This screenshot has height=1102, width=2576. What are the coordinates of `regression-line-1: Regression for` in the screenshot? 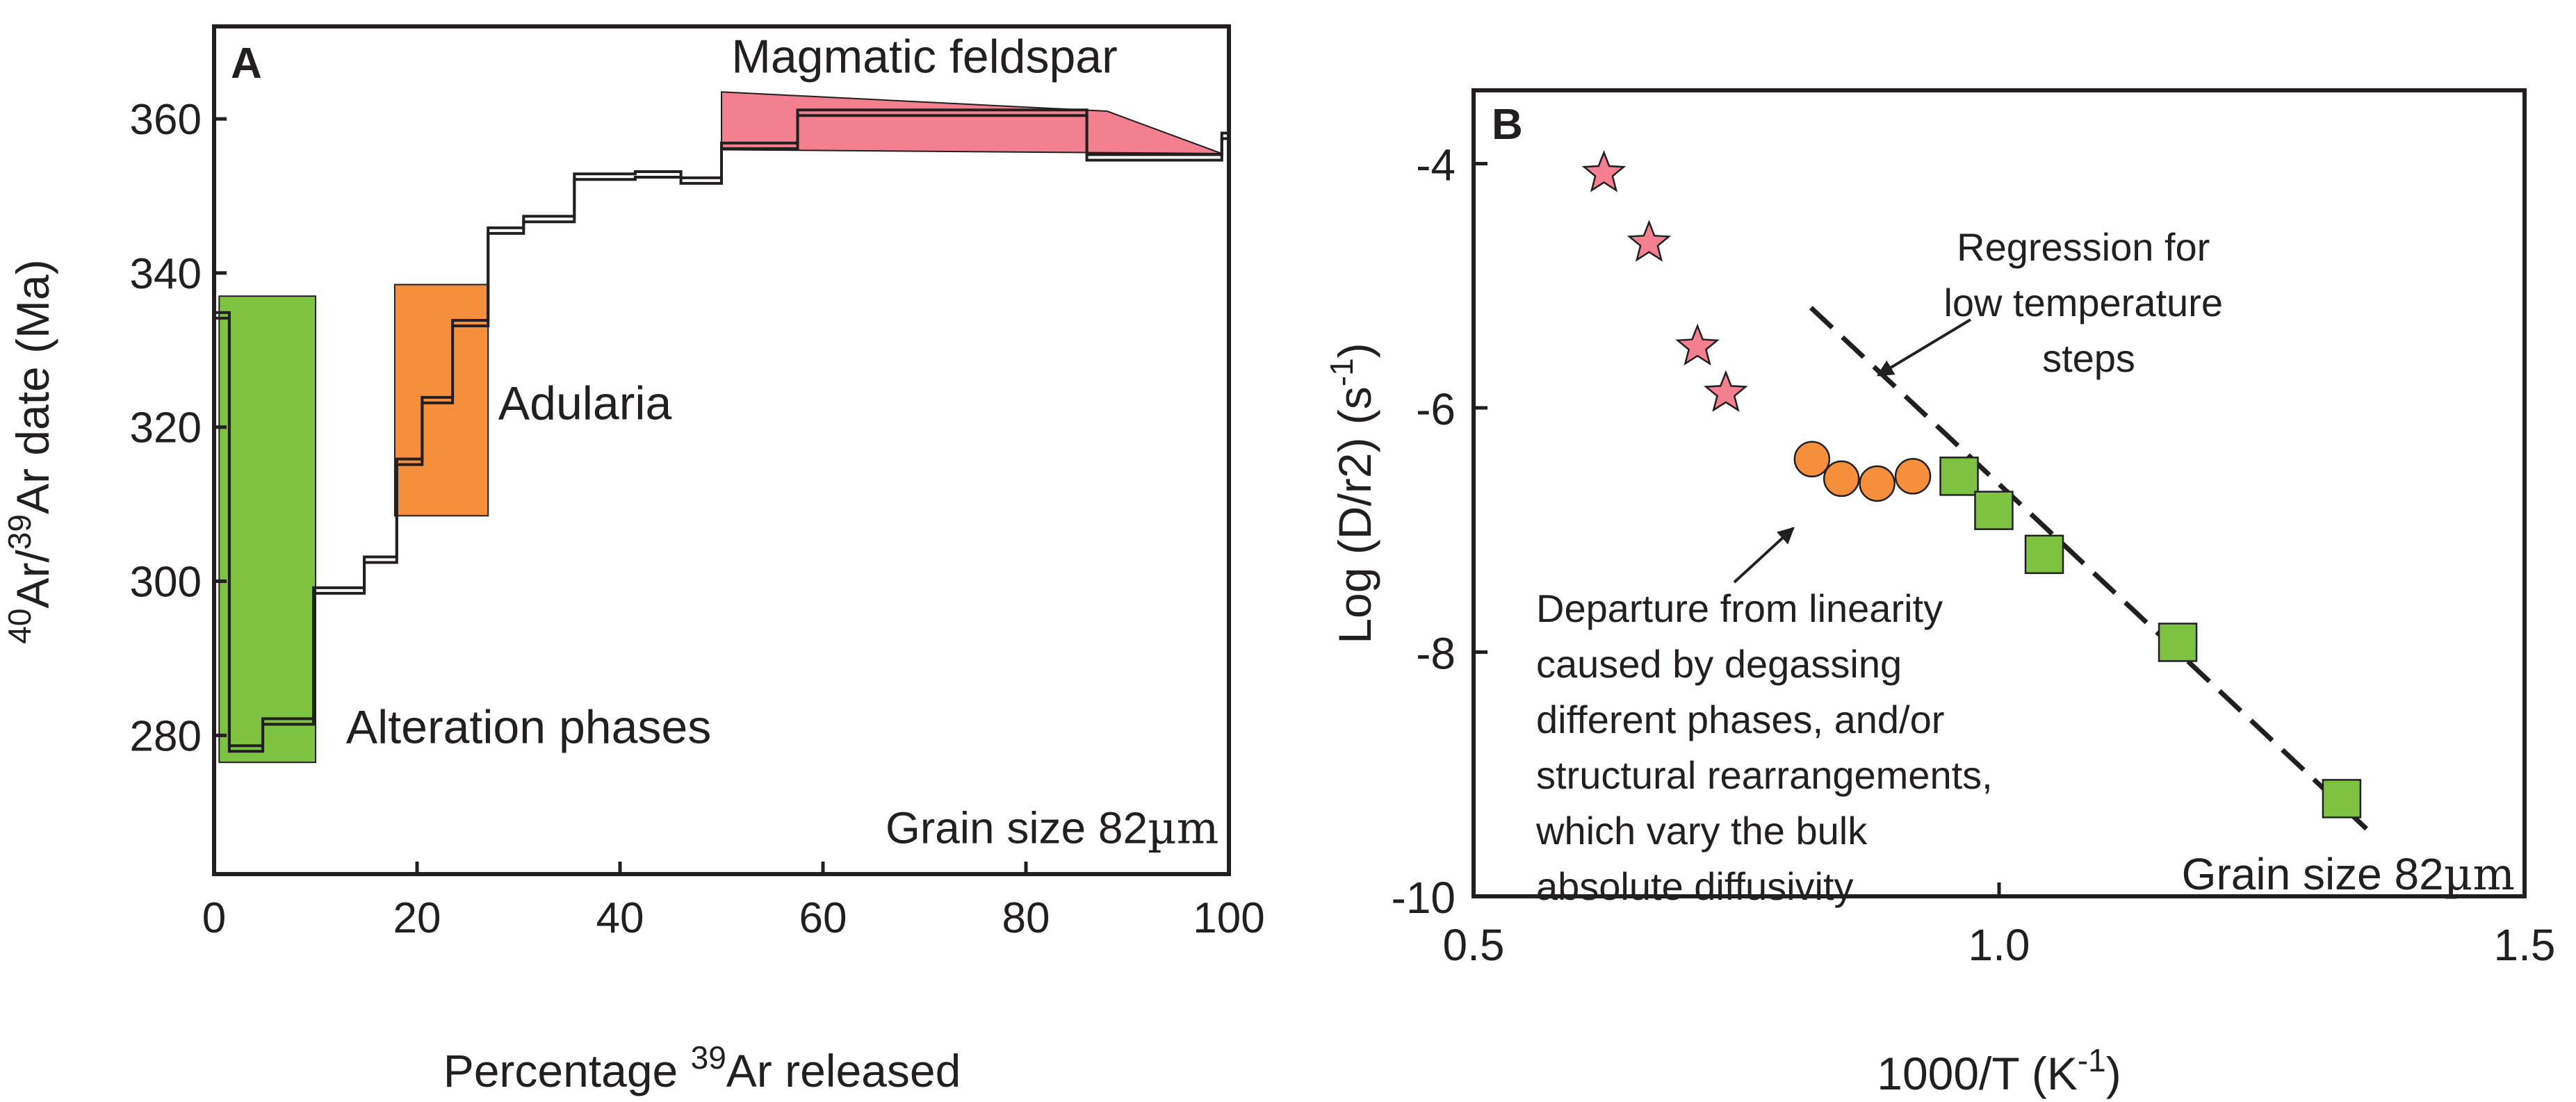 It's located at (2083, 247).